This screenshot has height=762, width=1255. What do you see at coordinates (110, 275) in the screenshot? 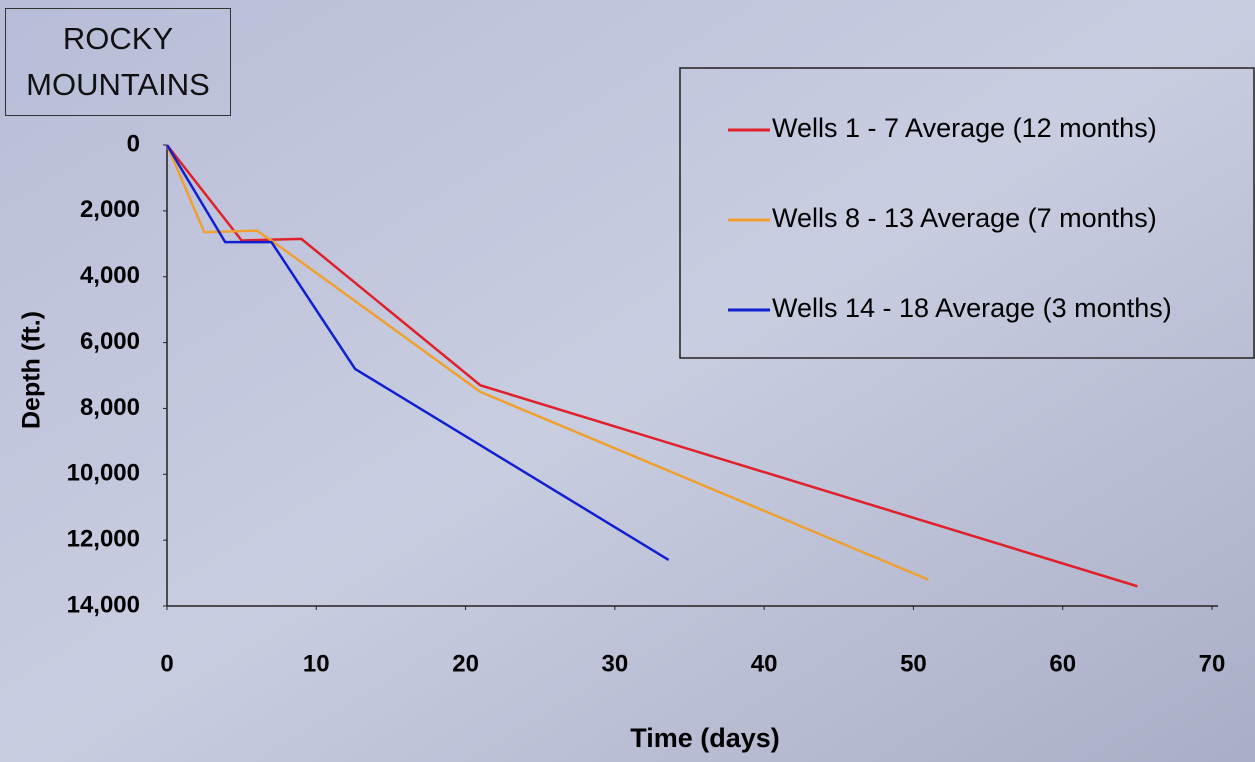
I see `y-tick-label: 4,000` at bounding box center [110, 275].